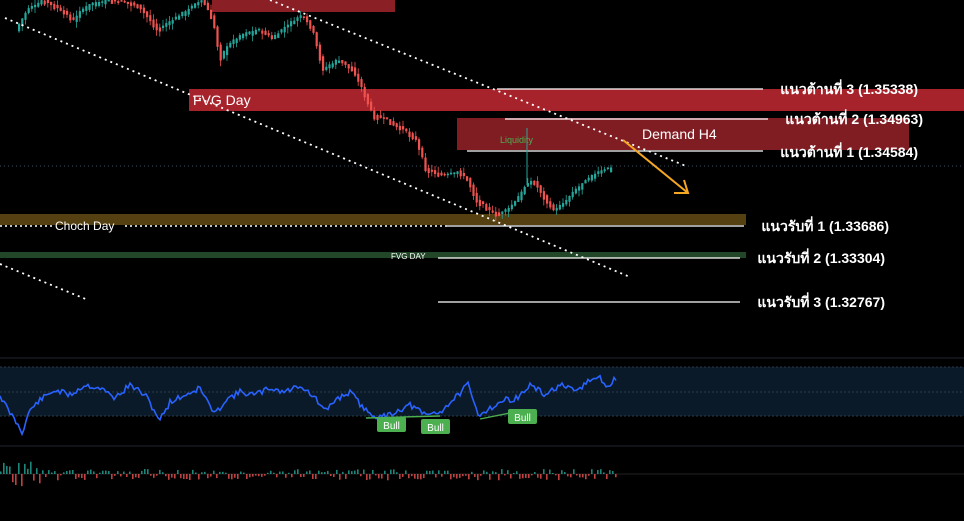 Image resolution: width=964 pixels, height=521 pixels. I want to click on support-3-label: แนวรับที่ 3 (1.32767), so click(821, 301).